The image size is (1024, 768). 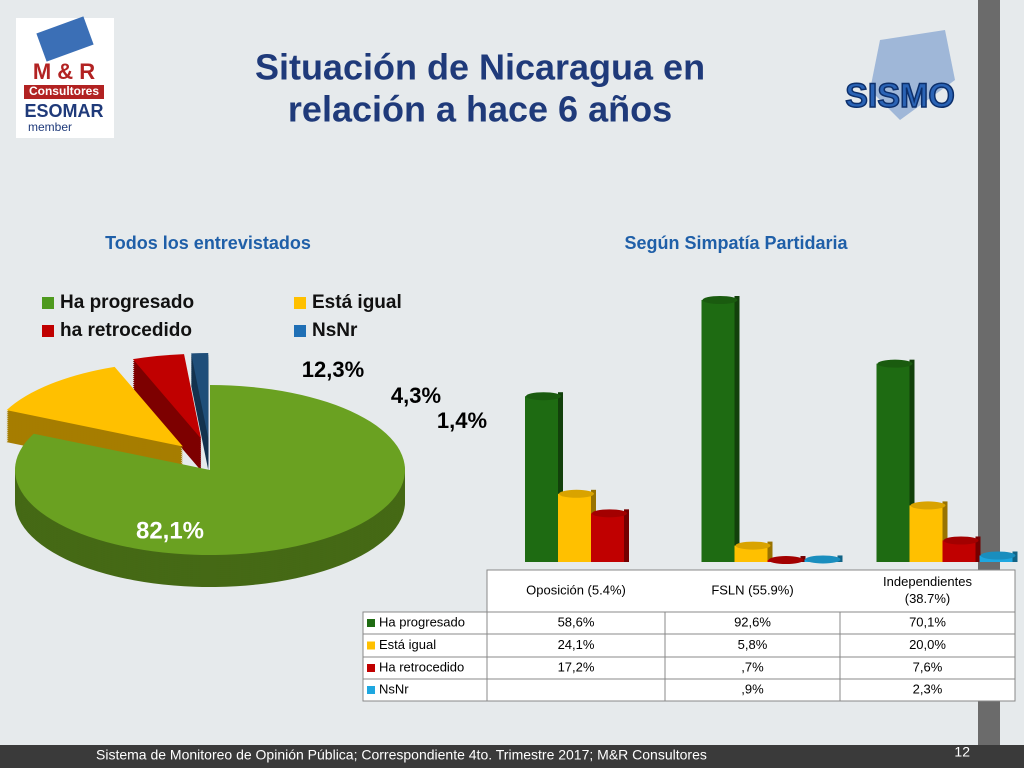 I want to click on table-header: Oposición (5.4%), so click(x=576, y=589).